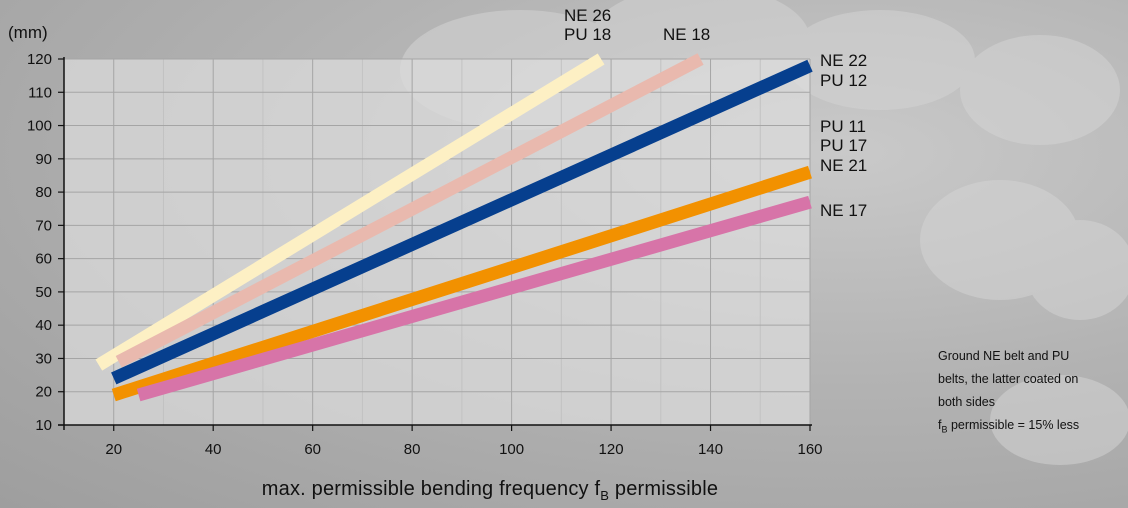 The width and height of the screenshot is (1128, 508). Describe the element at coordinates (664, 489) in the screenshot. I see `x-axis-label-tail: permissible` at that location.